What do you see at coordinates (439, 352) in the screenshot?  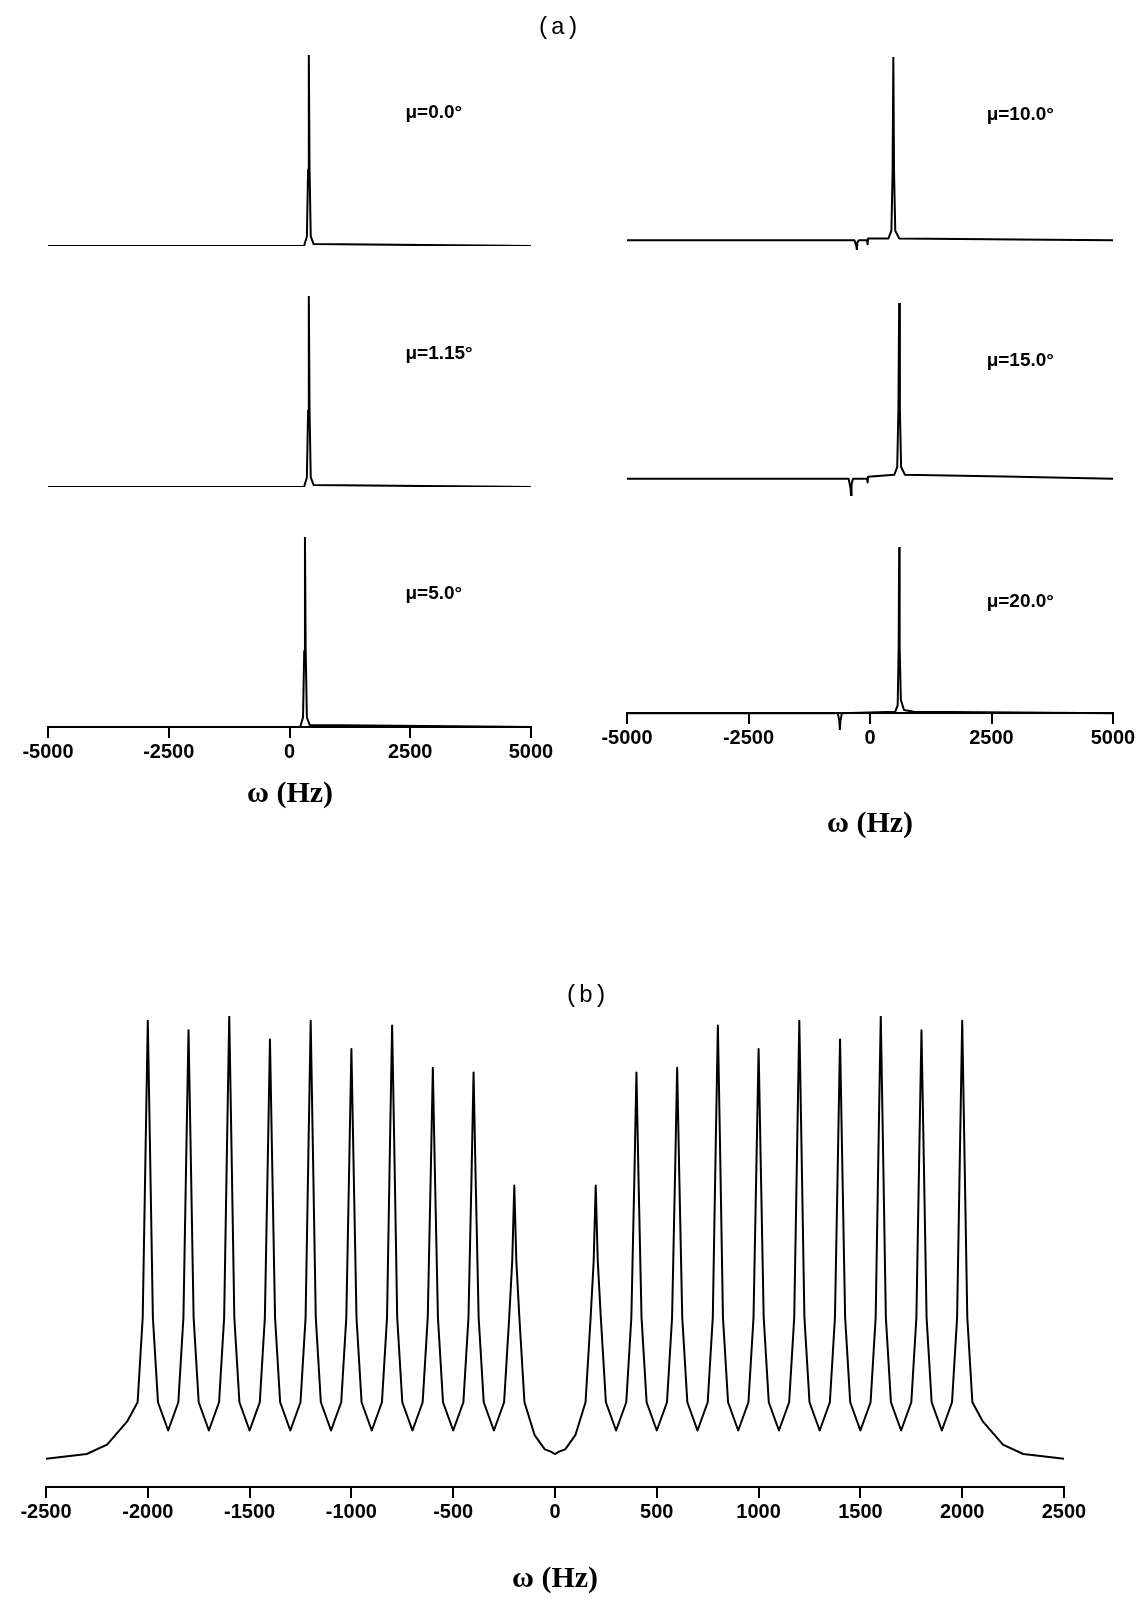 I see `annotation: μ=1.15°` at bounding box center [439, 352].